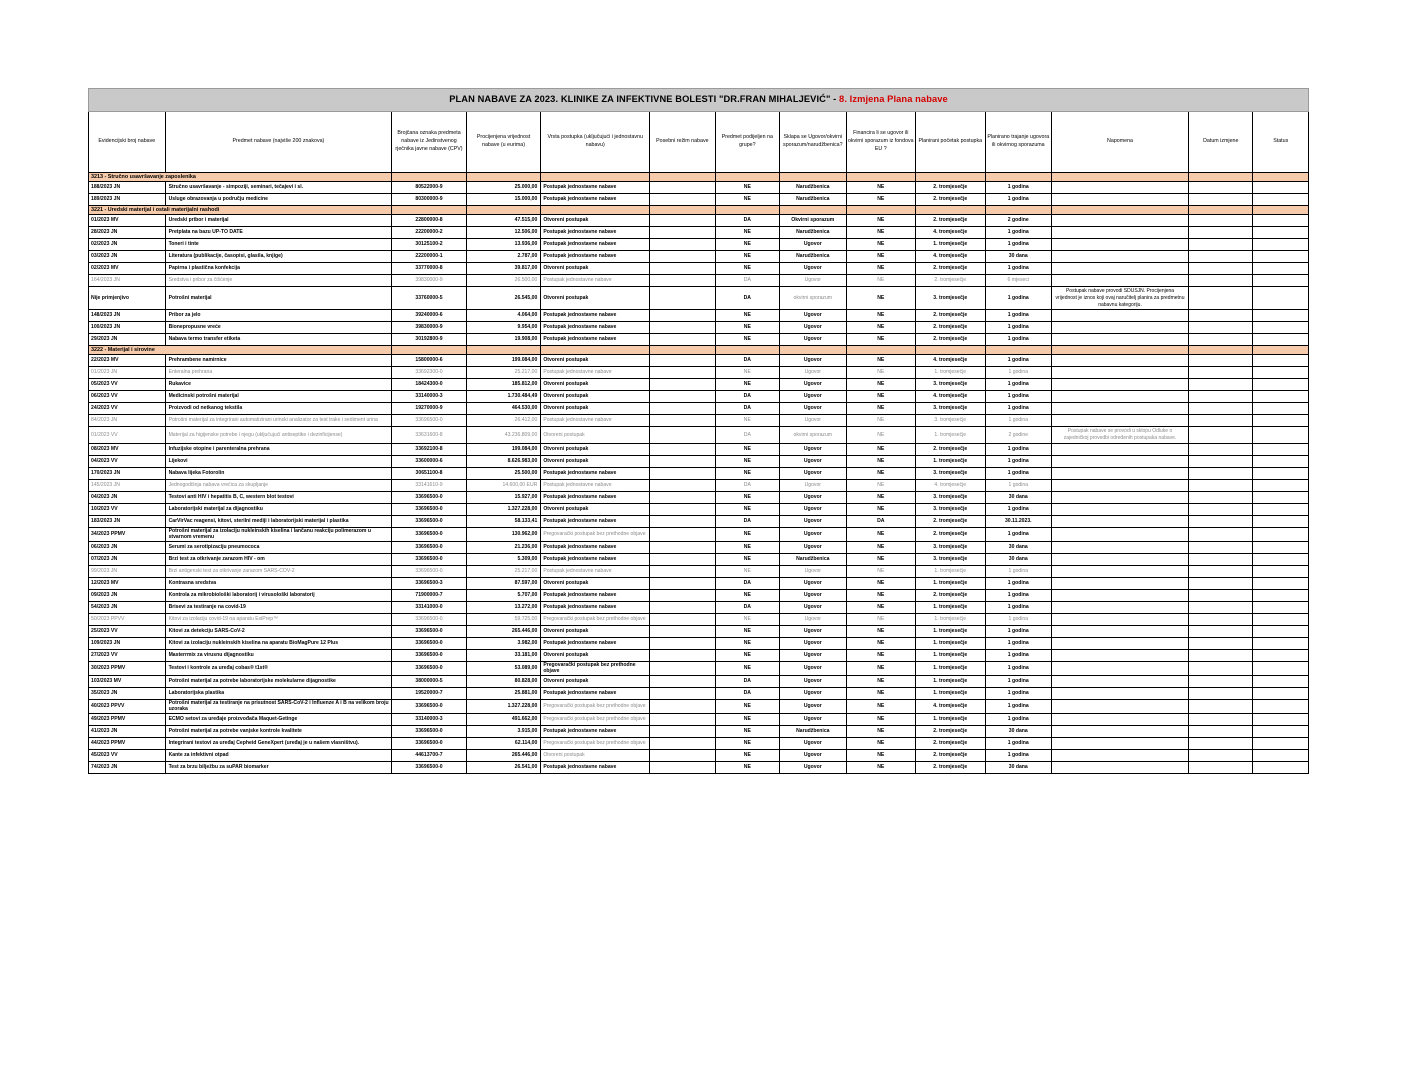 The width and height of the screenshot is (1408, 1088). What do you see at coordinates (893, 99) in the screenshot?
I see `page-title-accent: 8. Izmjena Plana nabave` at bounding box center [893, 99].